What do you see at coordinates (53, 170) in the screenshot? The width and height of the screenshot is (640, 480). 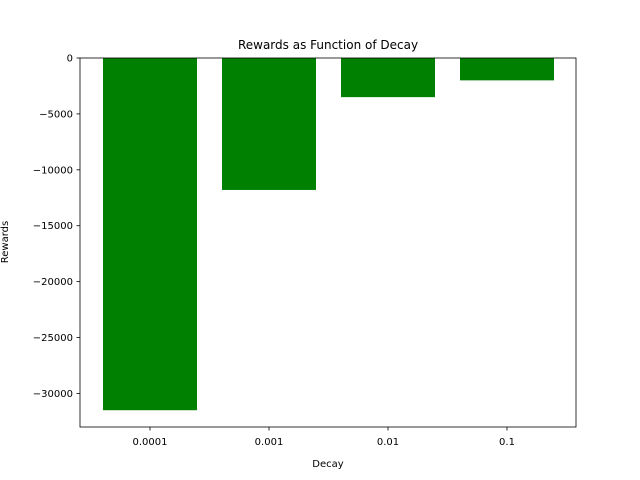 I see `y-tick-label: −10000` at bounding box center [53, 170].